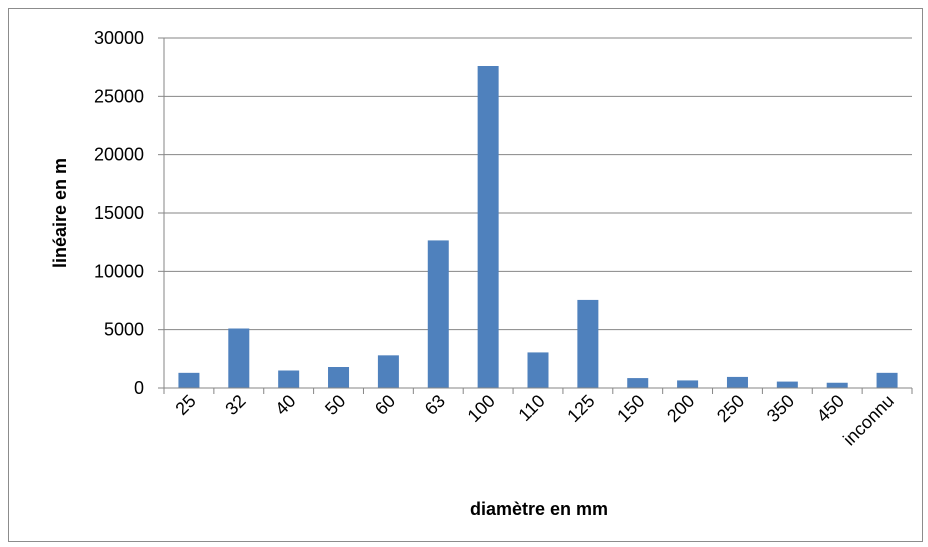  What do you see at coordinates (868, 420) in the screenshot?
I see `x-tick-label: inconnu` at bounding box center [868, 420].